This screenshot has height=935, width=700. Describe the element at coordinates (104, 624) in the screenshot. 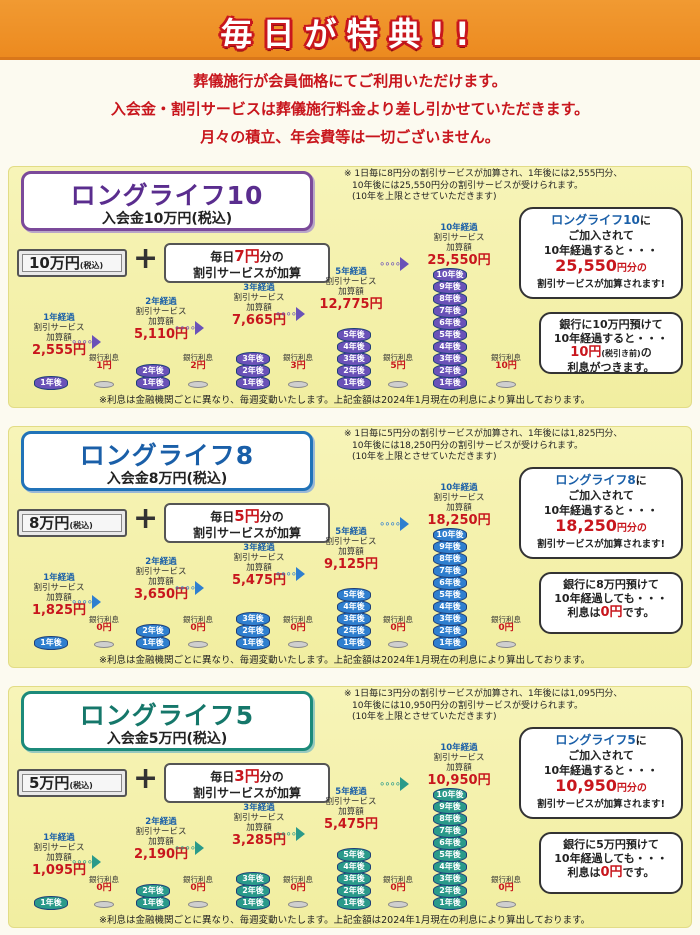

I see `bank-interest: 銀行利息 0円` at that location.